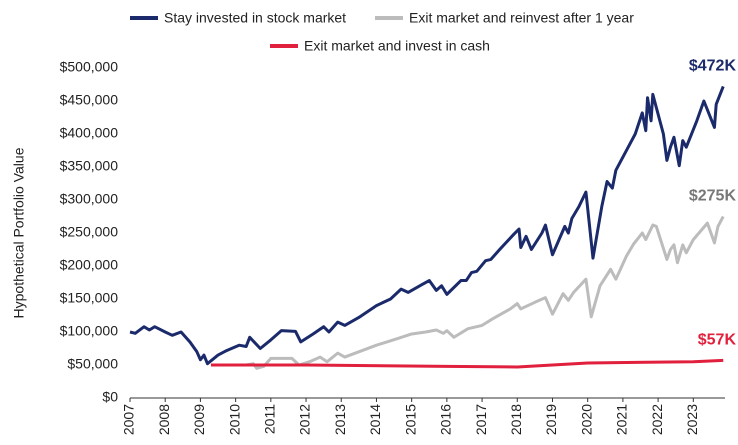 The width and height of the screenshot is (738, 445). I want to click on legend-label: Exit market and invest in cash, so click(397, 46).